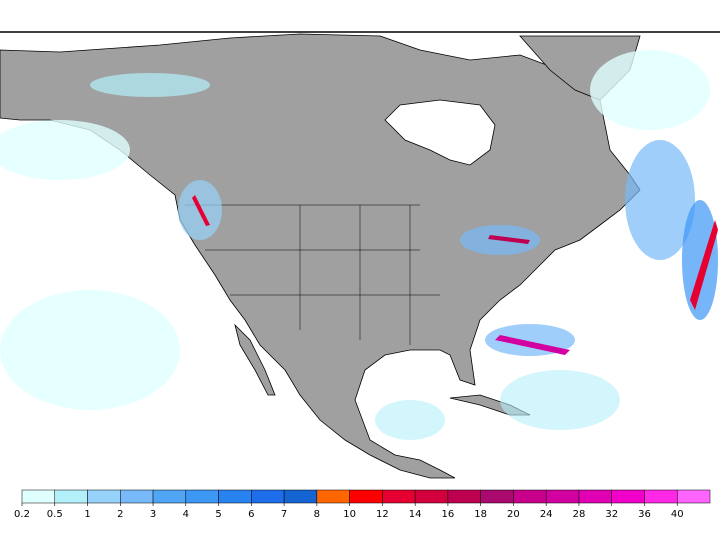 The width and height of the screenshot is (720, 540). Describe the element at coordinates (644, 514) in the screenshot. I see `colorbar-tick-label: 36` at that location.